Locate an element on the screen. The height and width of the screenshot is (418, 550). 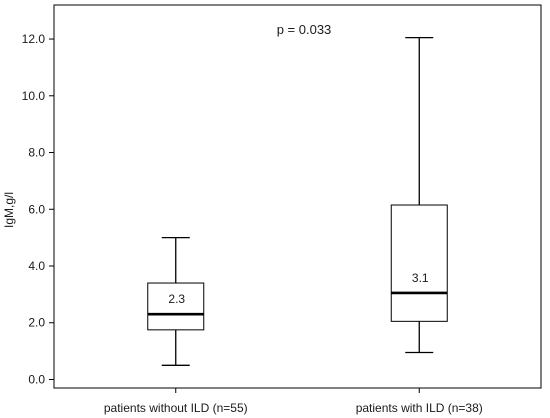
p-value-annotation: p = 0.033 is located at coordinates (304, 29).